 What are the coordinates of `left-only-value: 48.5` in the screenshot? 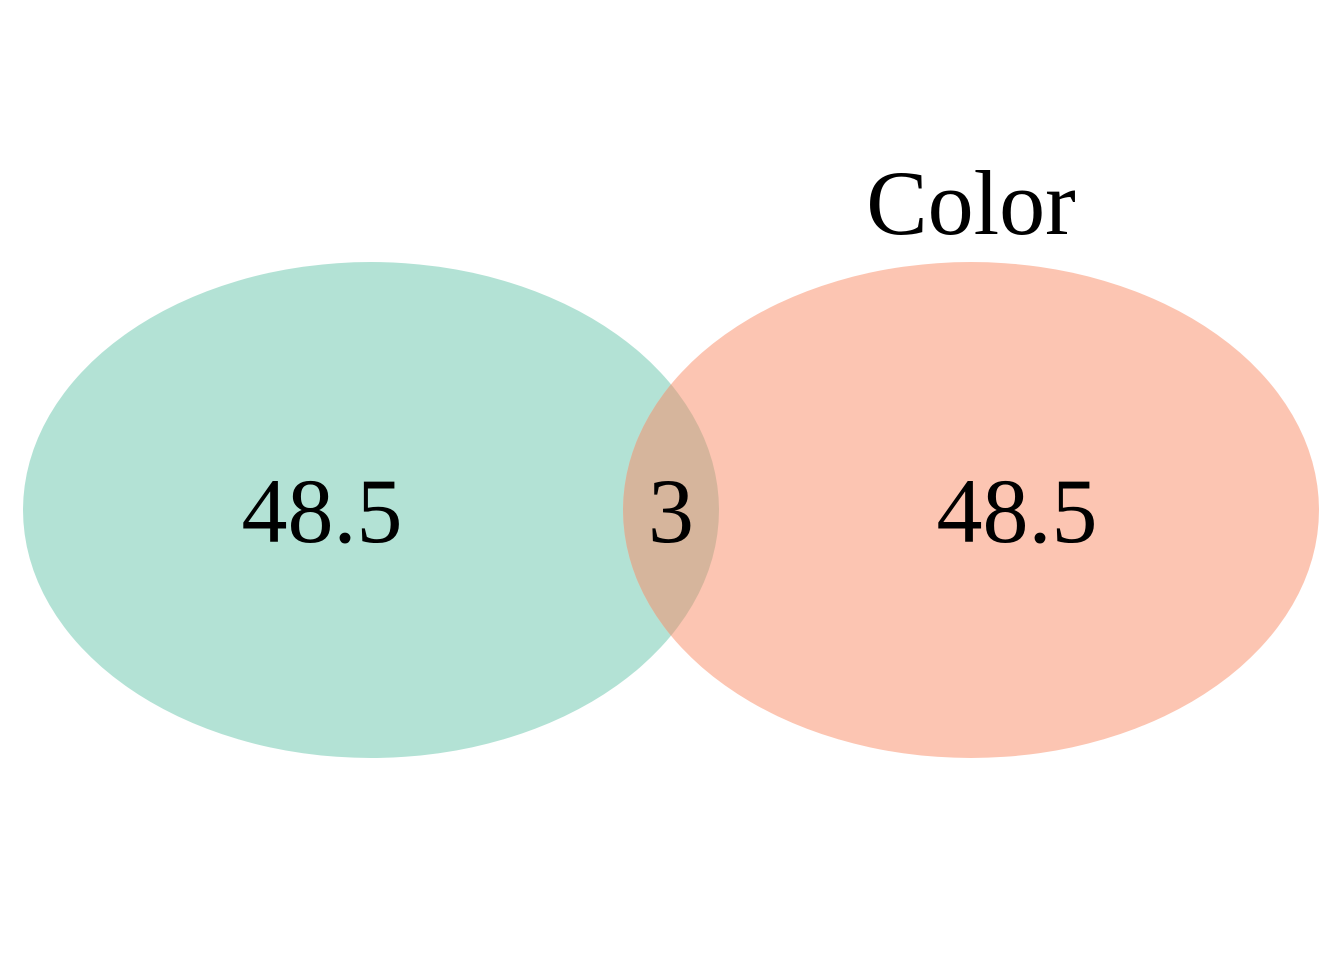 It's located at (322, 511).